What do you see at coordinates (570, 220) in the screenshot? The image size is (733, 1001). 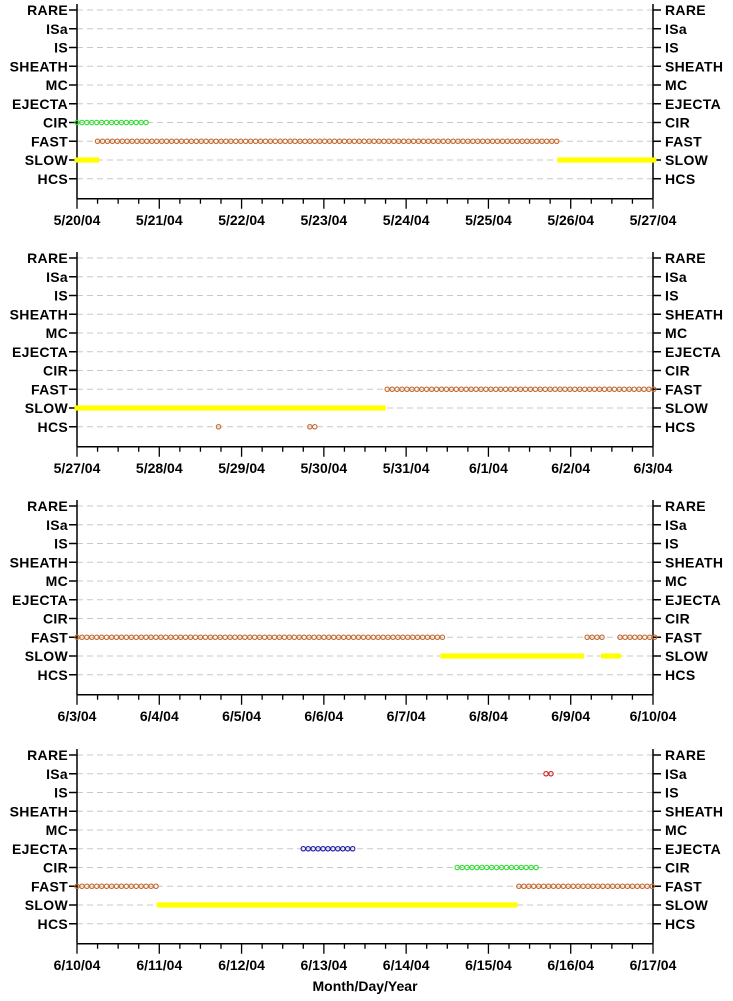 I see `xtick-label: 5/26/04` at bounding box center [570, 220].